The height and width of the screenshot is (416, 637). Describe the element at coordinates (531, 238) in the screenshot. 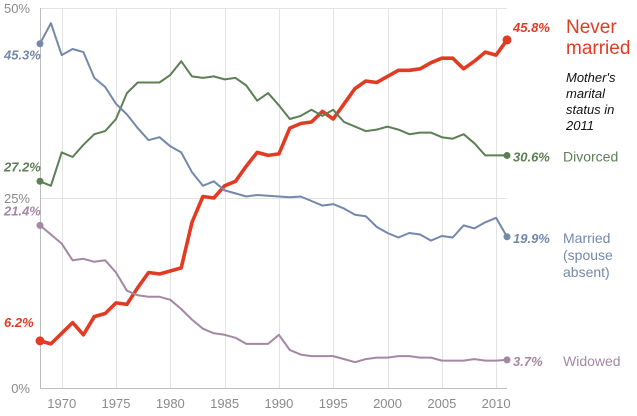

I see `end-value-label-married: 19.9%` at that location.